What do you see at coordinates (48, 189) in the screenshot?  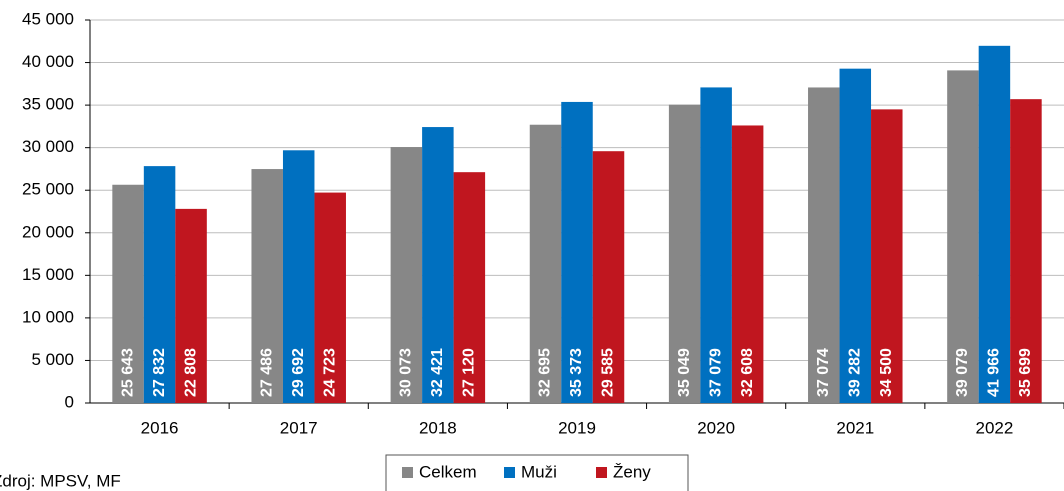 I see `y-tick-label: 25 000` at bounding box center [48, 189].